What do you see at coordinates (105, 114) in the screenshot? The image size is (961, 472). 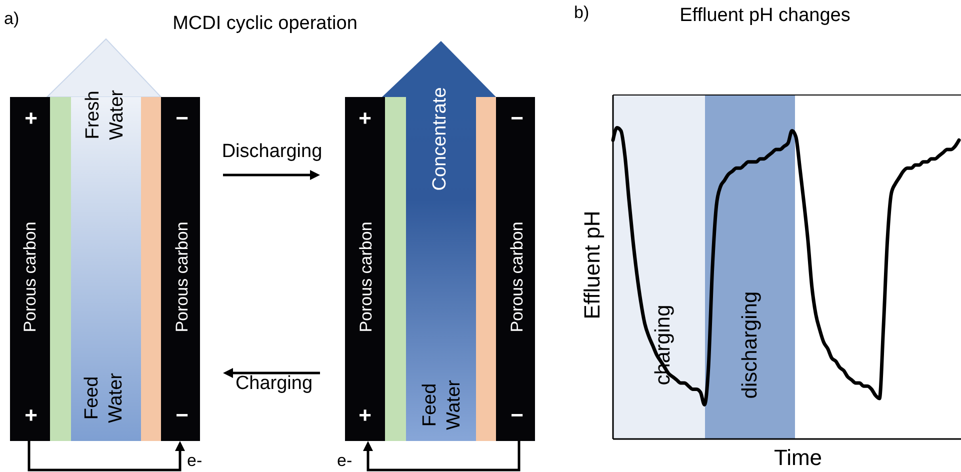 I see `text: Fresh Water` at bounding box center [105, 114].